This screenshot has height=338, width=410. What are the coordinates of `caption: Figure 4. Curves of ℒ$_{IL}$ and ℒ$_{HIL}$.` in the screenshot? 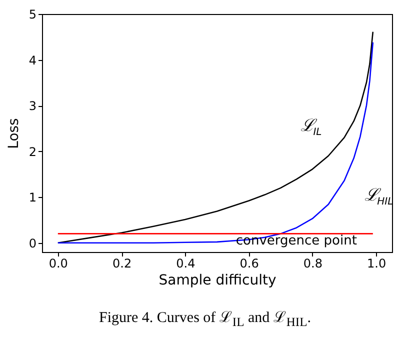 It's located at (205, 319).